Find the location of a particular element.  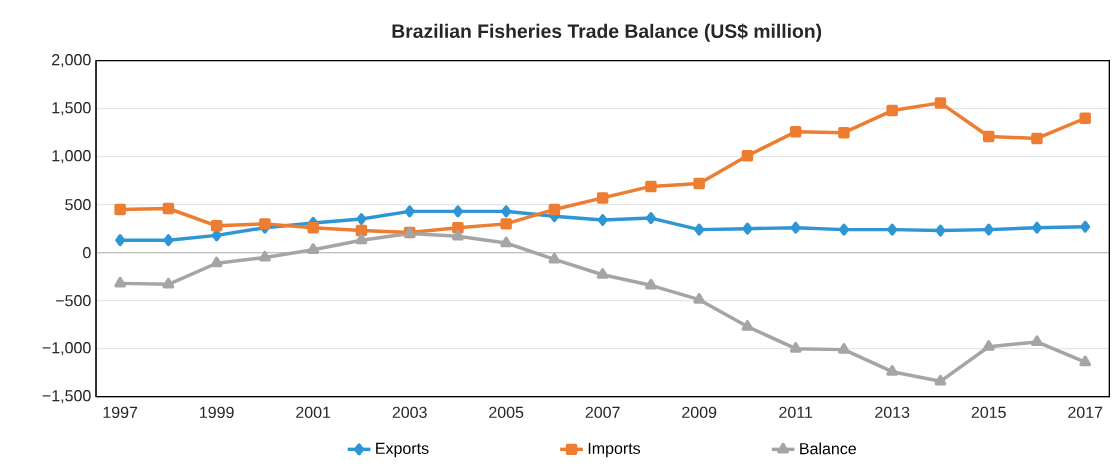

y-tick-label: 0 is located at coordinates (87, 253).